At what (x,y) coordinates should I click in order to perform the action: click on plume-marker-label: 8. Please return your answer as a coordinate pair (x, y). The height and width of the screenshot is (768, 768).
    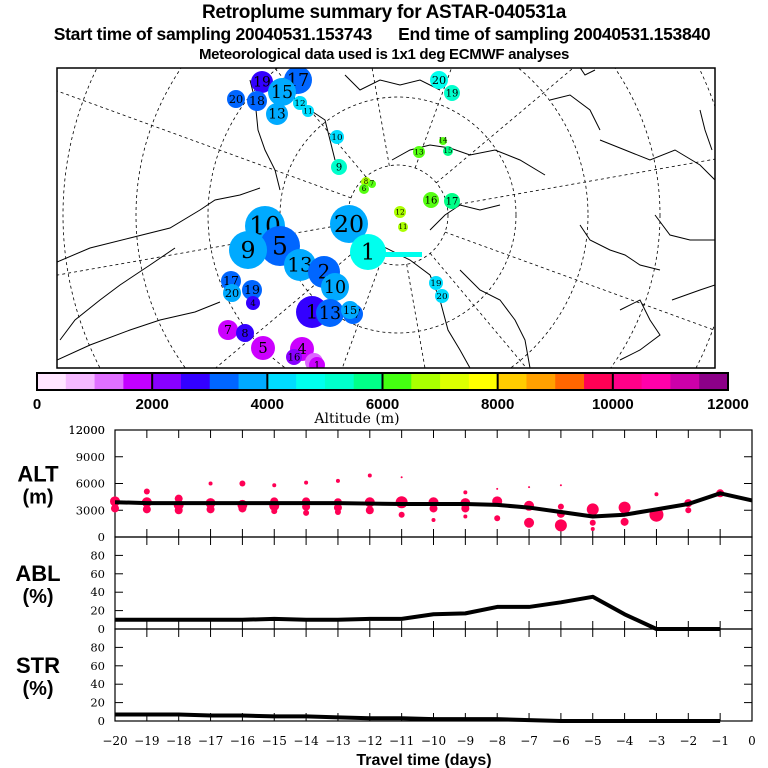
    Looking at the image, I should click on (366, 182).